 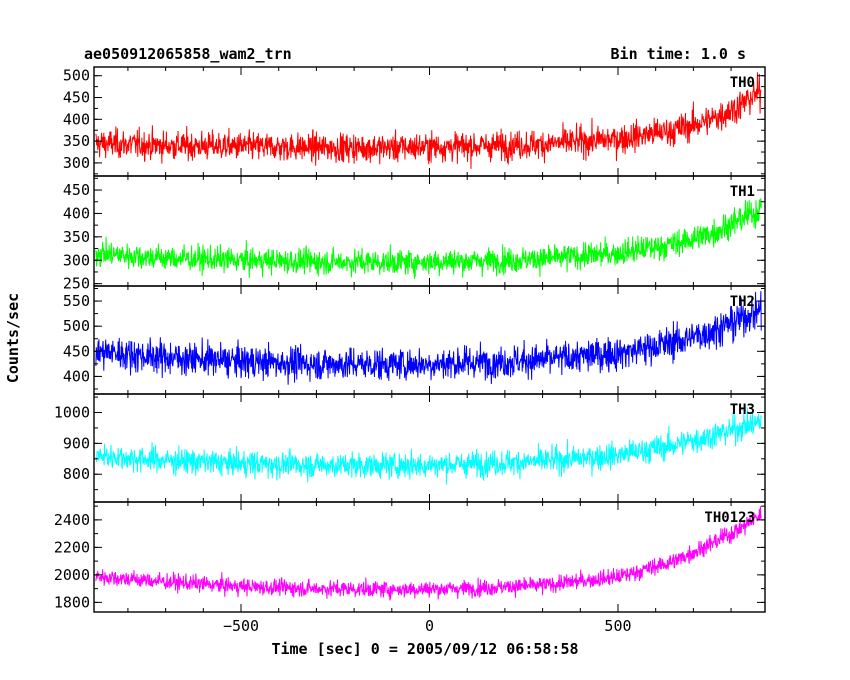 I want to click on y-axis-label: Counts/sec, so click(x=13, y=338).